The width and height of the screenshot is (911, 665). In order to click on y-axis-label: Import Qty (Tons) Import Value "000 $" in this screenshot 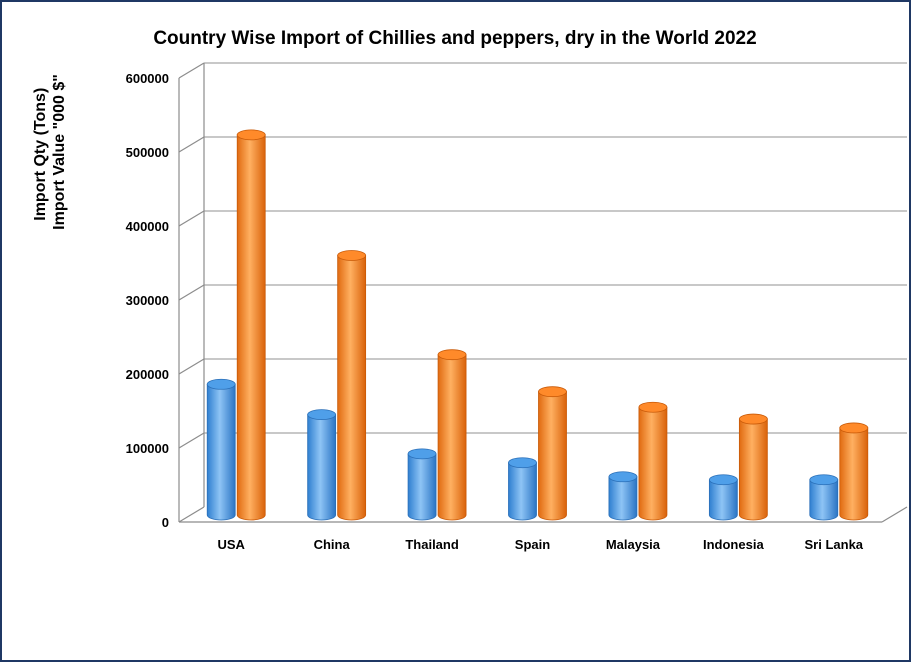, I will do `click(50, 152)`.